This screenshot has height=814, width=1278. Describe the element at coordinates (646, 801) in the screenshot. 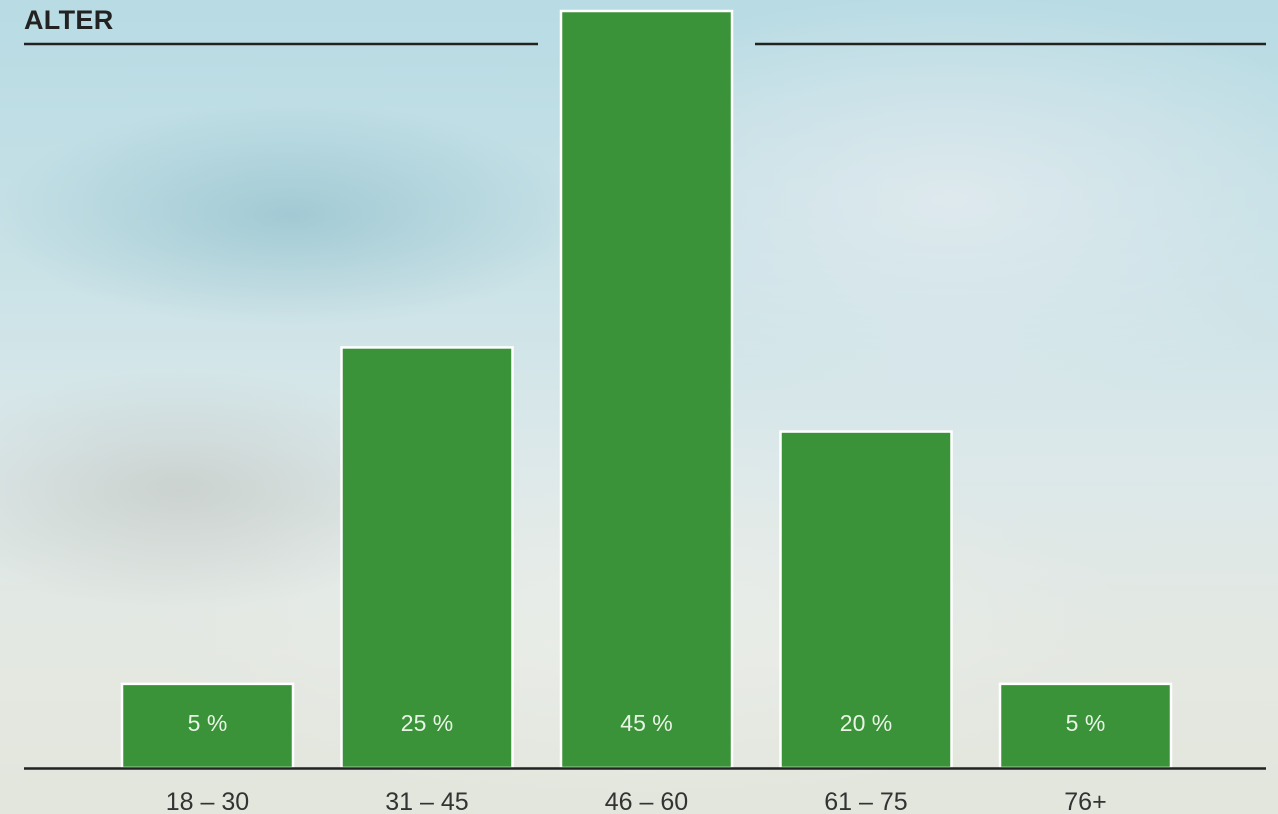

I see `category-label-3: 46 – 60` at that location.